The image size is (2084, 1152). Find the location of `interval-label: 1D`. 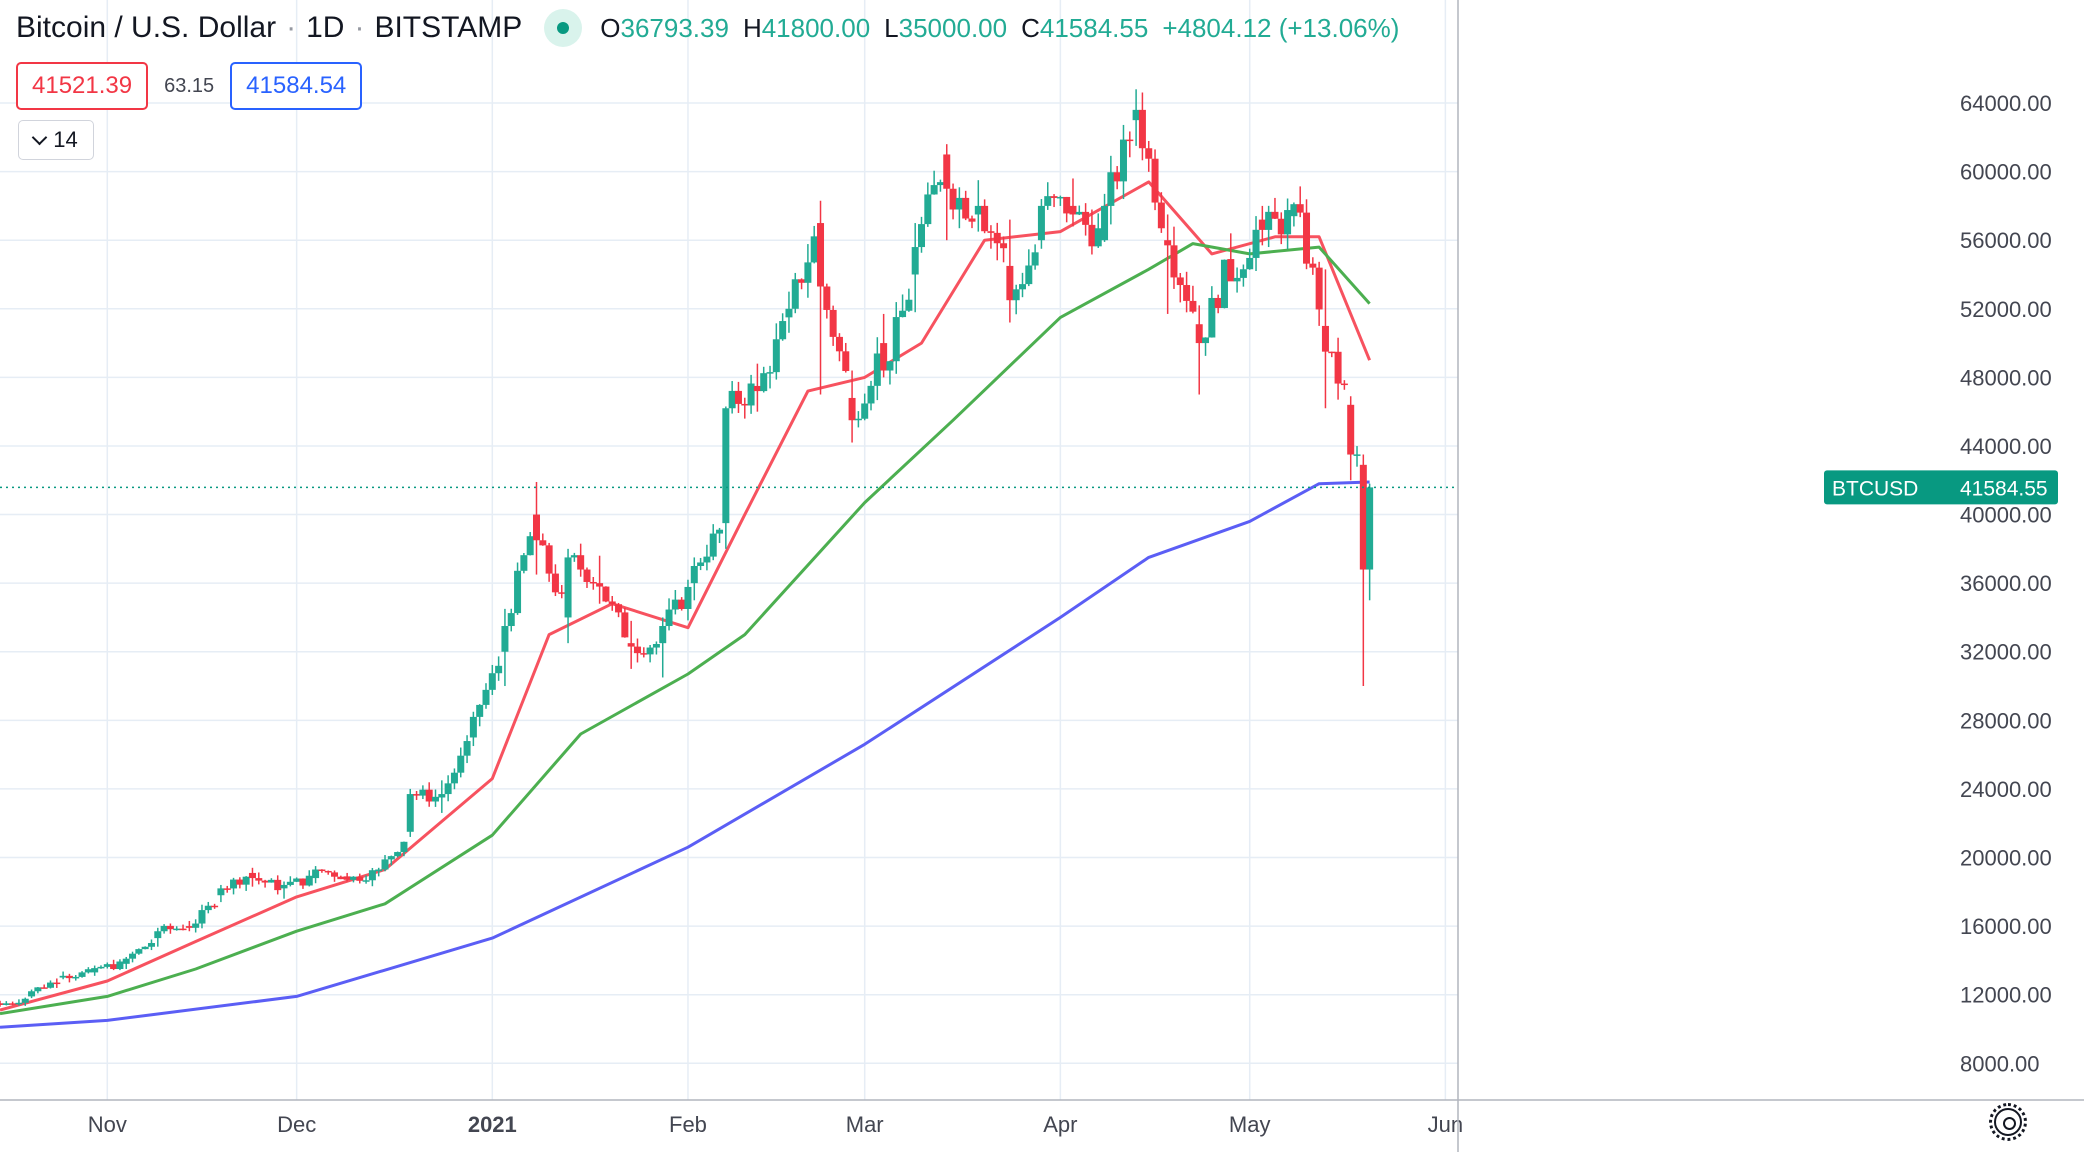

interval-label: 1D is located at coordinates (325, 27).